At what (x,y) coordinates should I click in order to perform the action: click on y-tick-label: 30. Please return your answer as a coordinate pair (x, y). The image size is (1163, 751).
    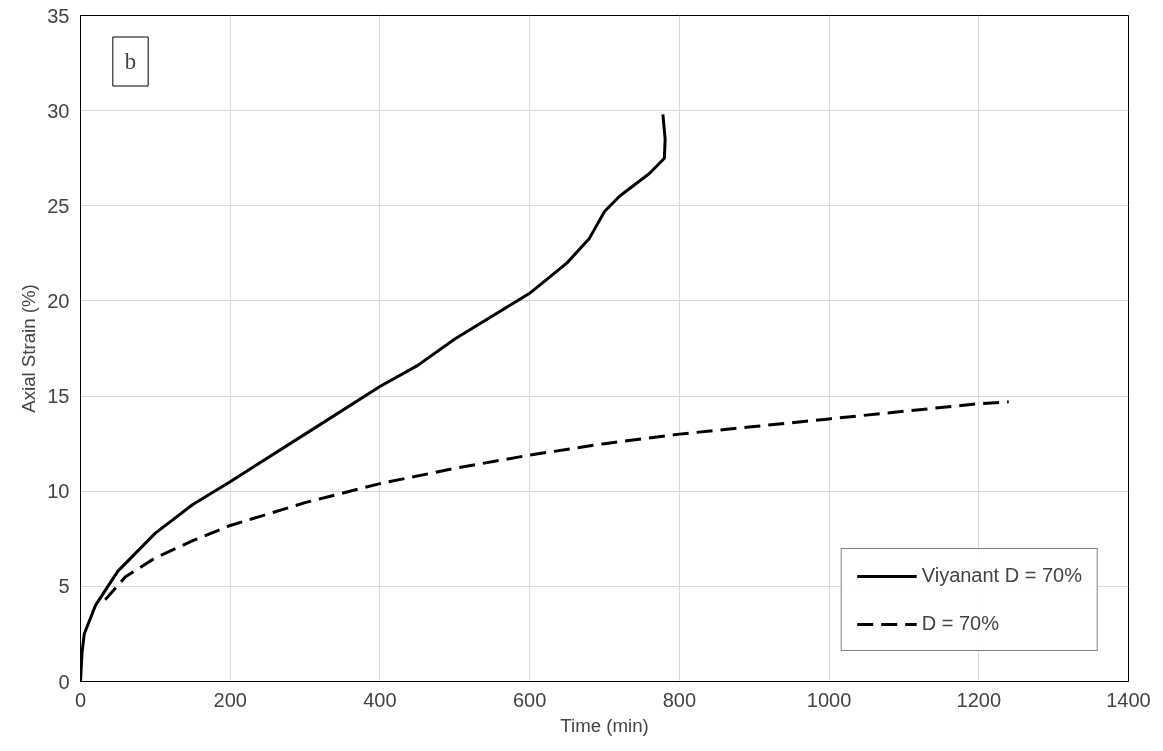
    Looking at the image, I should click on (58, 110).